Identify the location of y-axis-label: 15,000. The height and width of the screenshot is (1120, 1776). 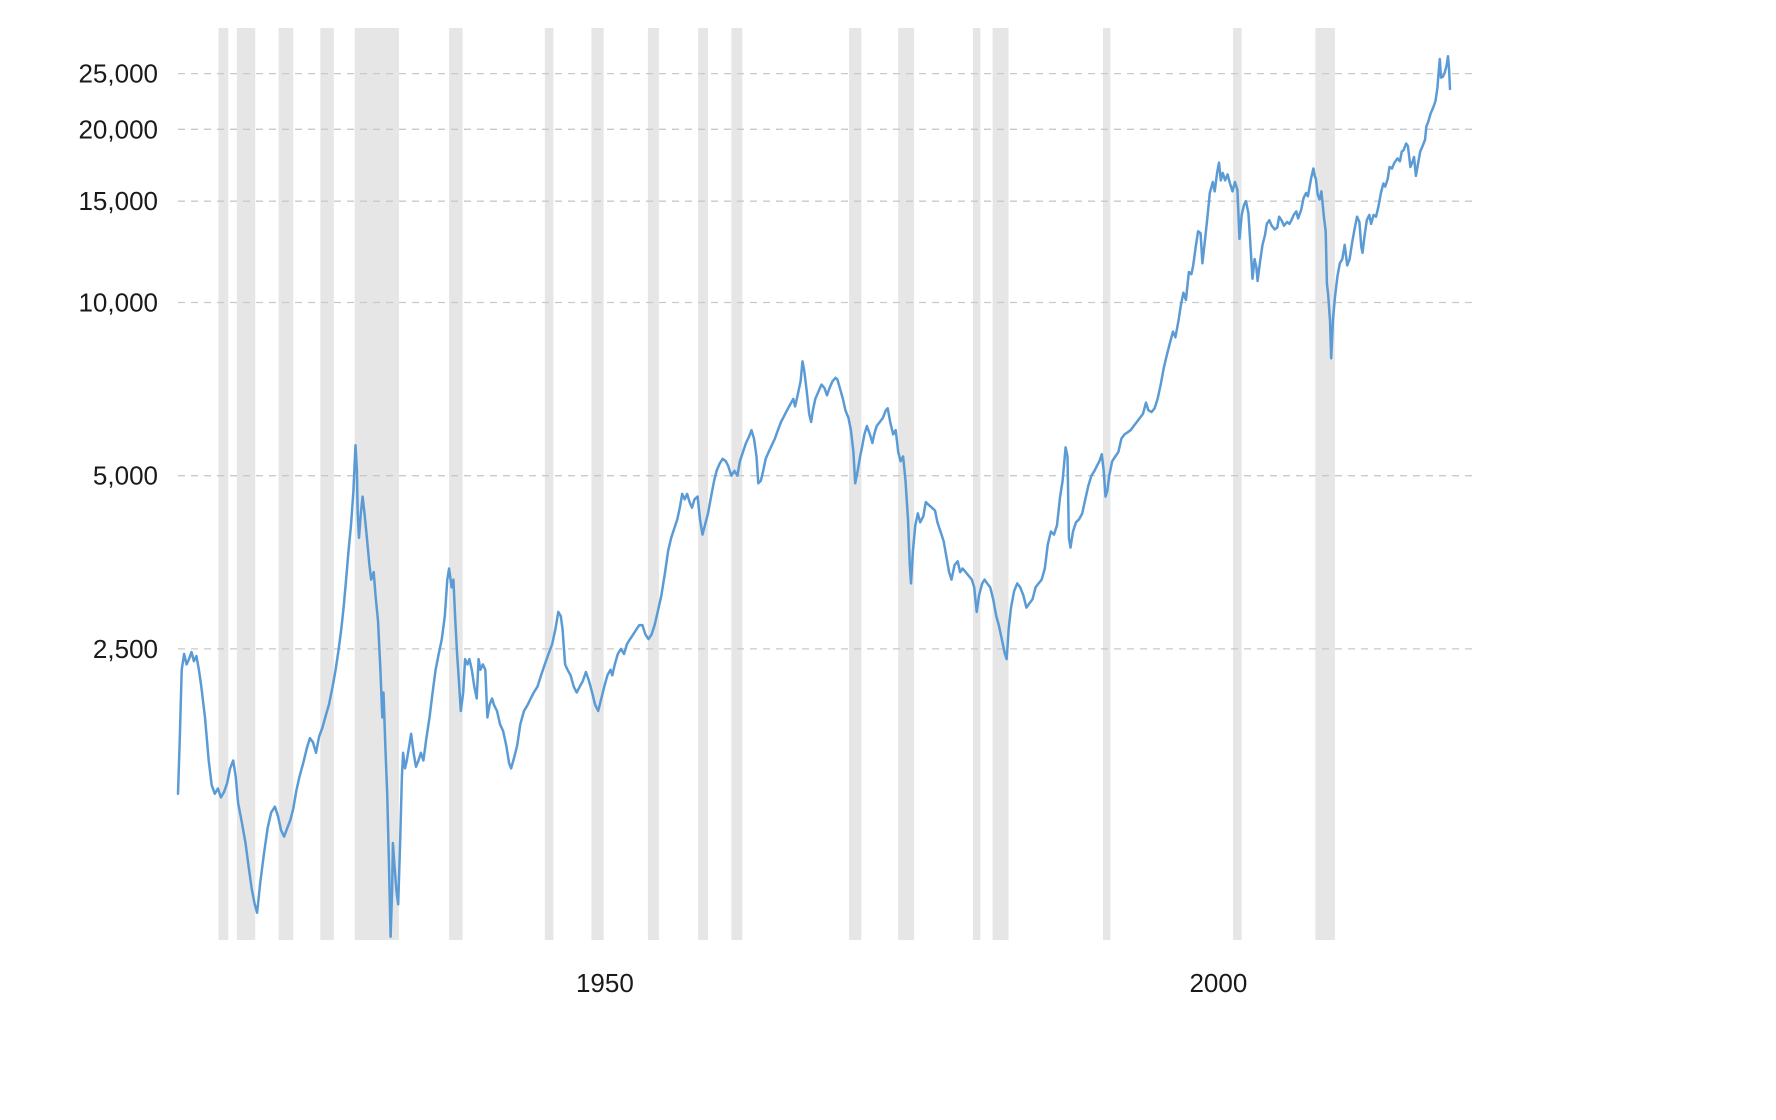
(118, 201).